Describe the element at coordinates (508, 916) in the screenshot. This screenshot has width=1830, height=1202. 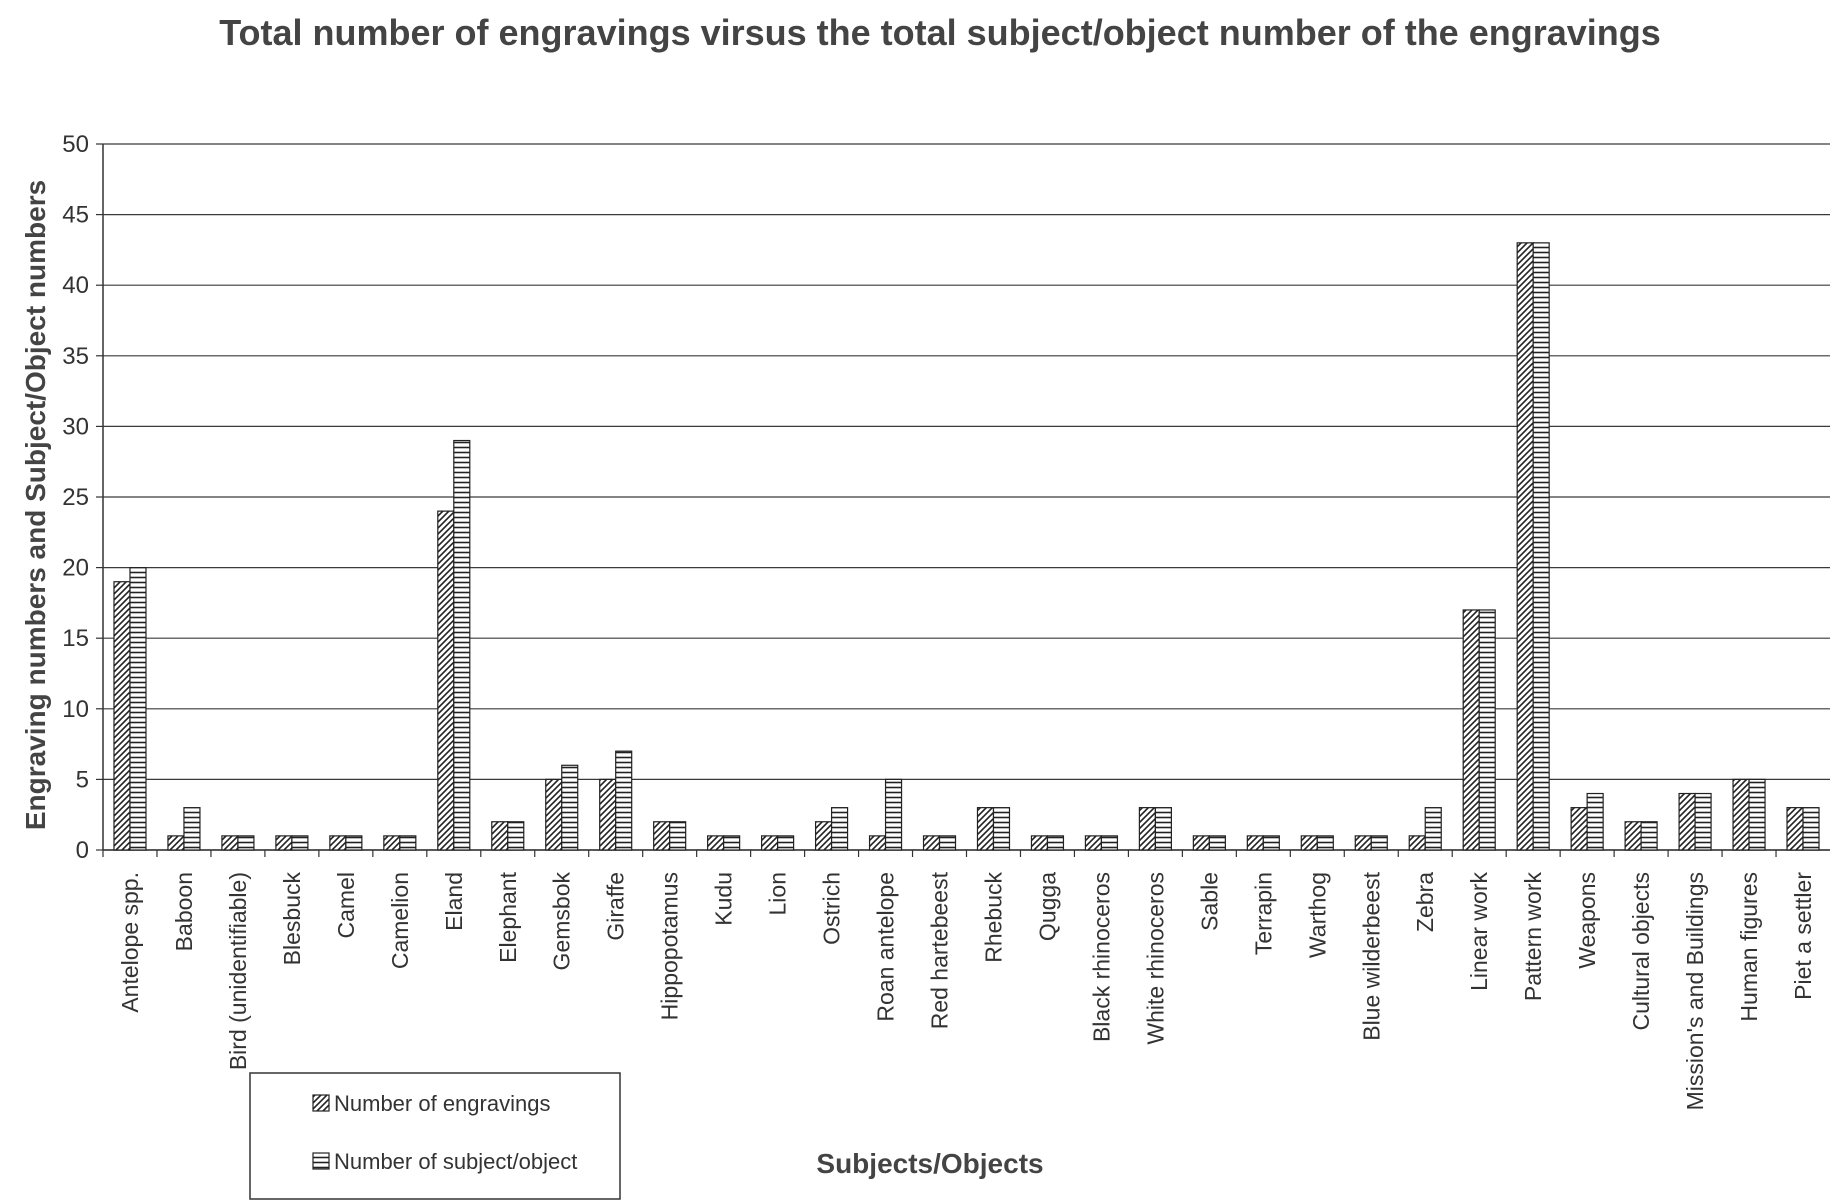
I see `x-category-label: Elephant` at that location.